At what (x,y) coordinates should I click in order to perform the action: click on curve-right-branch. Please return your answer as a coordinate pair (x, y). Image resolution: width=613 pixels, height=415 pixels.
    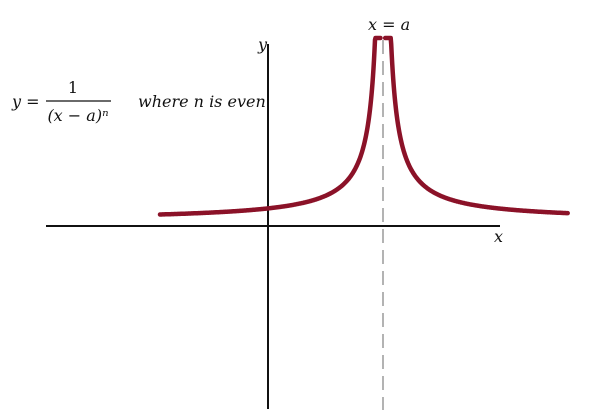
    Looking at the image, I should click on (476, 125).